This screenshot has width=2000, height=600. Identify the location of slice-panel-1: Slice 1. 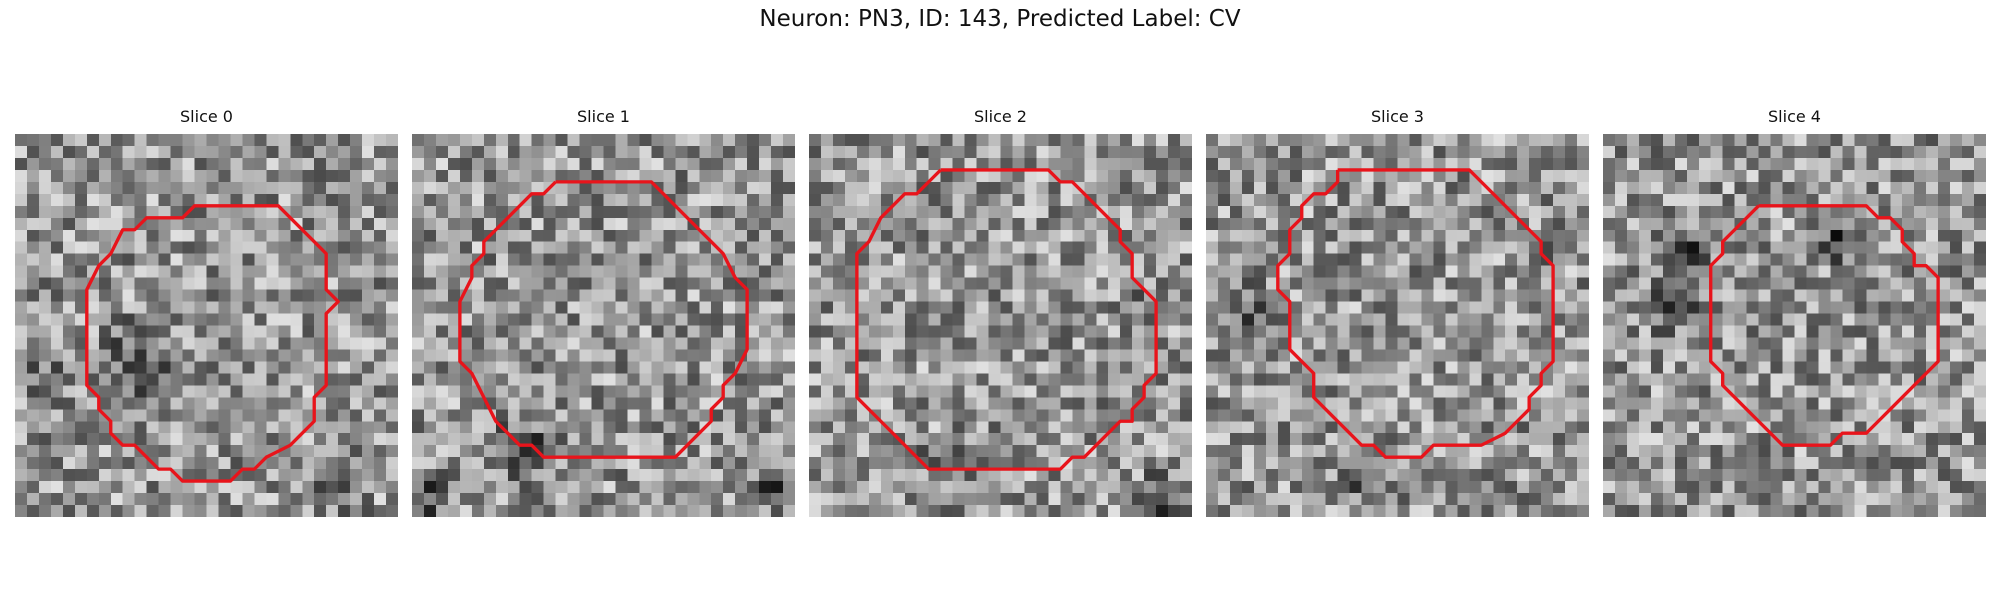
(603, 117).